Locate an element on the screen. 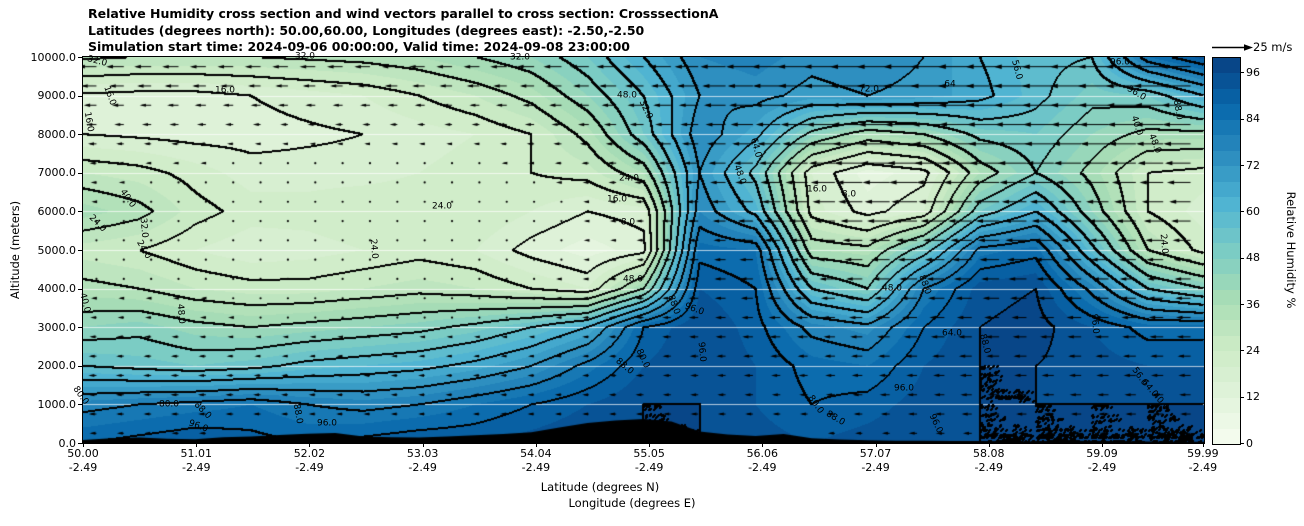 The image size is (1304, 526). x-tick-label: 50.00 -2.49 is located at coordinates (83, 461).